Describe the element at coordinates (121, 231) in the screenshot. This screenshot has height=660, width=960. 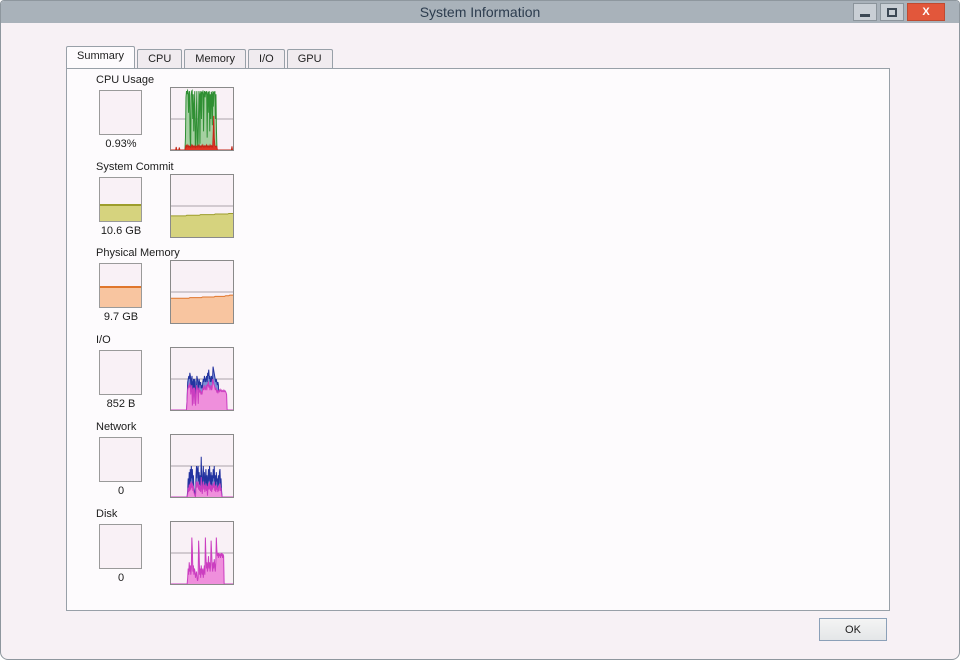
I see `system-commit-value: 10.6 GB` at that location.